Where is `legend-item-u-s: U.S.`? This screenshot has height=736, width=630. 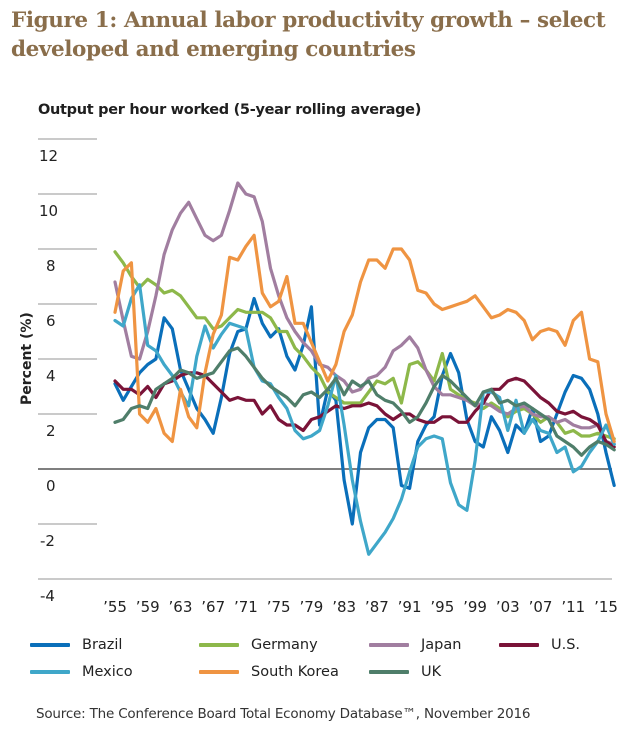 legend-item-u-s: U.S. is located at coordinates (539, 645).